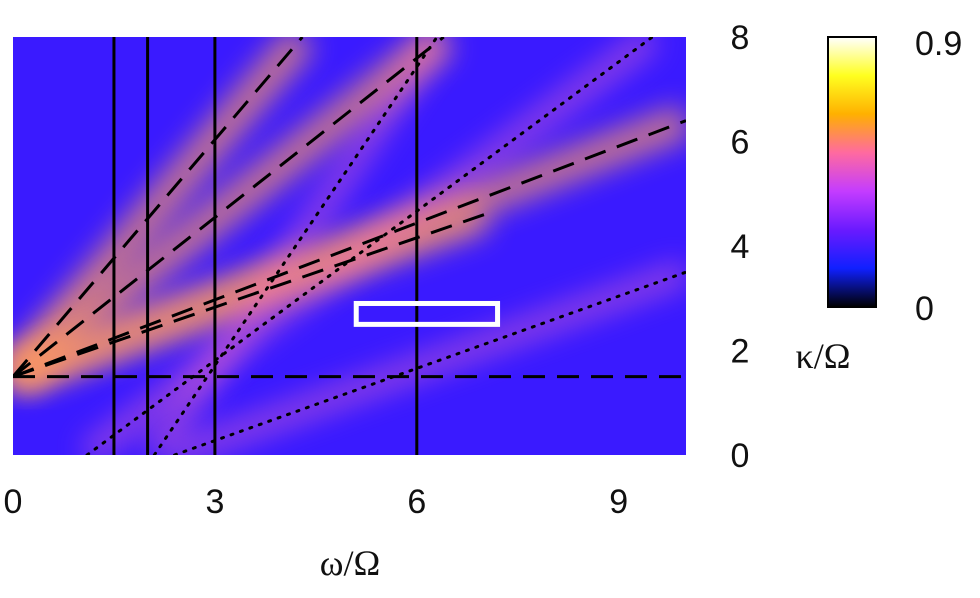 This screenshot has height=598, width=980. I want to click on colorbar: 0.9 0, so click(894, 176).